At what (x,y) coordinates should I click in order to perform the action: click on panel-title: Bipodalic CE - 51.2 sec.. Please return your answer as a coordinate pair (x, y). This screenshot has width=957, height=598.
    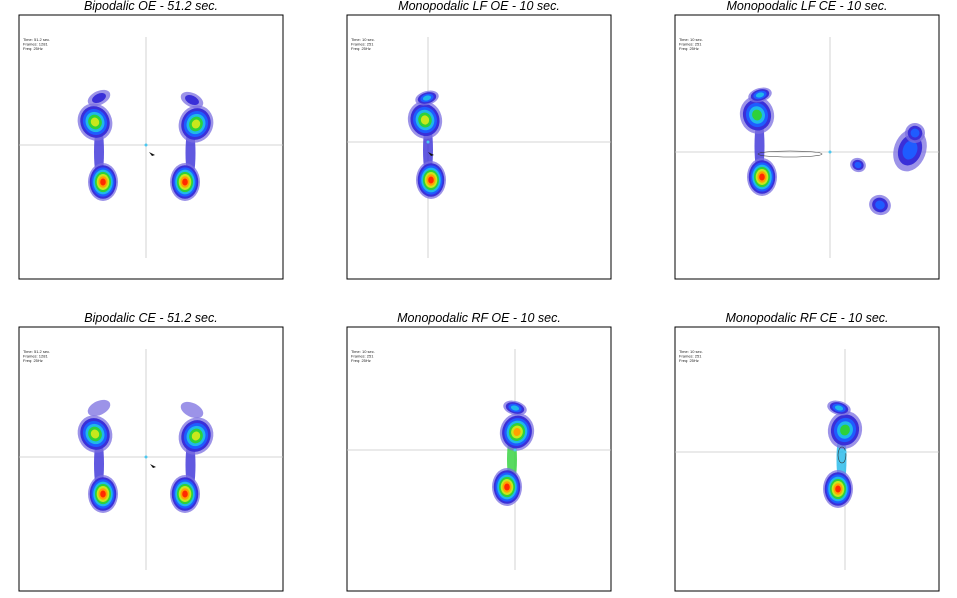
    Looking at the image, I should click on (150, 318).